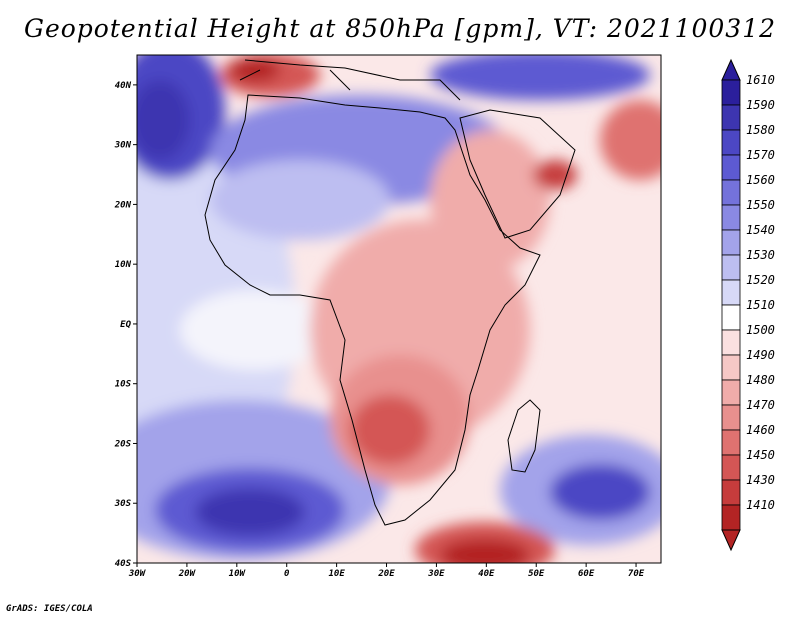  Describe the element at coordinates (350, 80) in the screenshot. I see `europe-coastline` at that location.